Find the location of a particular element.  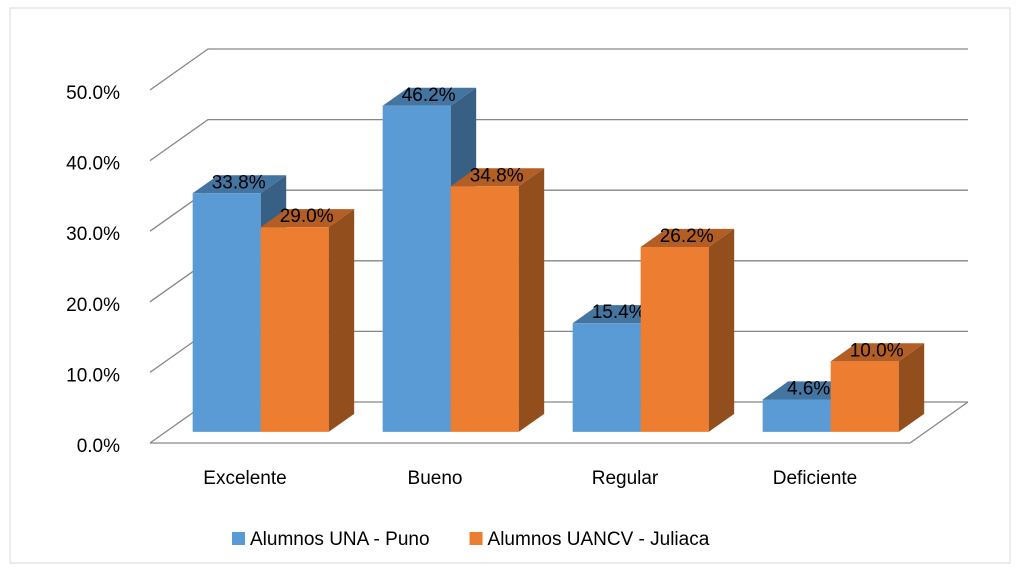

data-label: 4.6% is located at coordinates (808, 388).